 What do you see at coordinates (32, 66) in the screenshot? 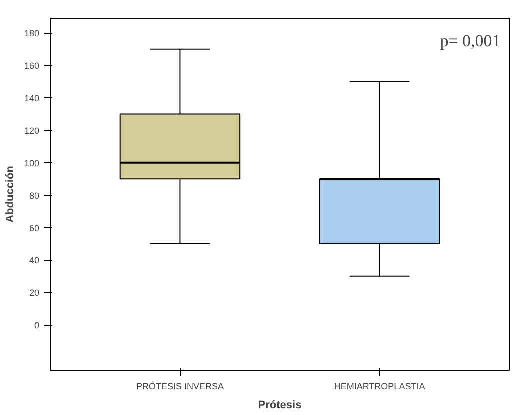
I see `y-tick-label: 160` at bounding box center [32, 66].